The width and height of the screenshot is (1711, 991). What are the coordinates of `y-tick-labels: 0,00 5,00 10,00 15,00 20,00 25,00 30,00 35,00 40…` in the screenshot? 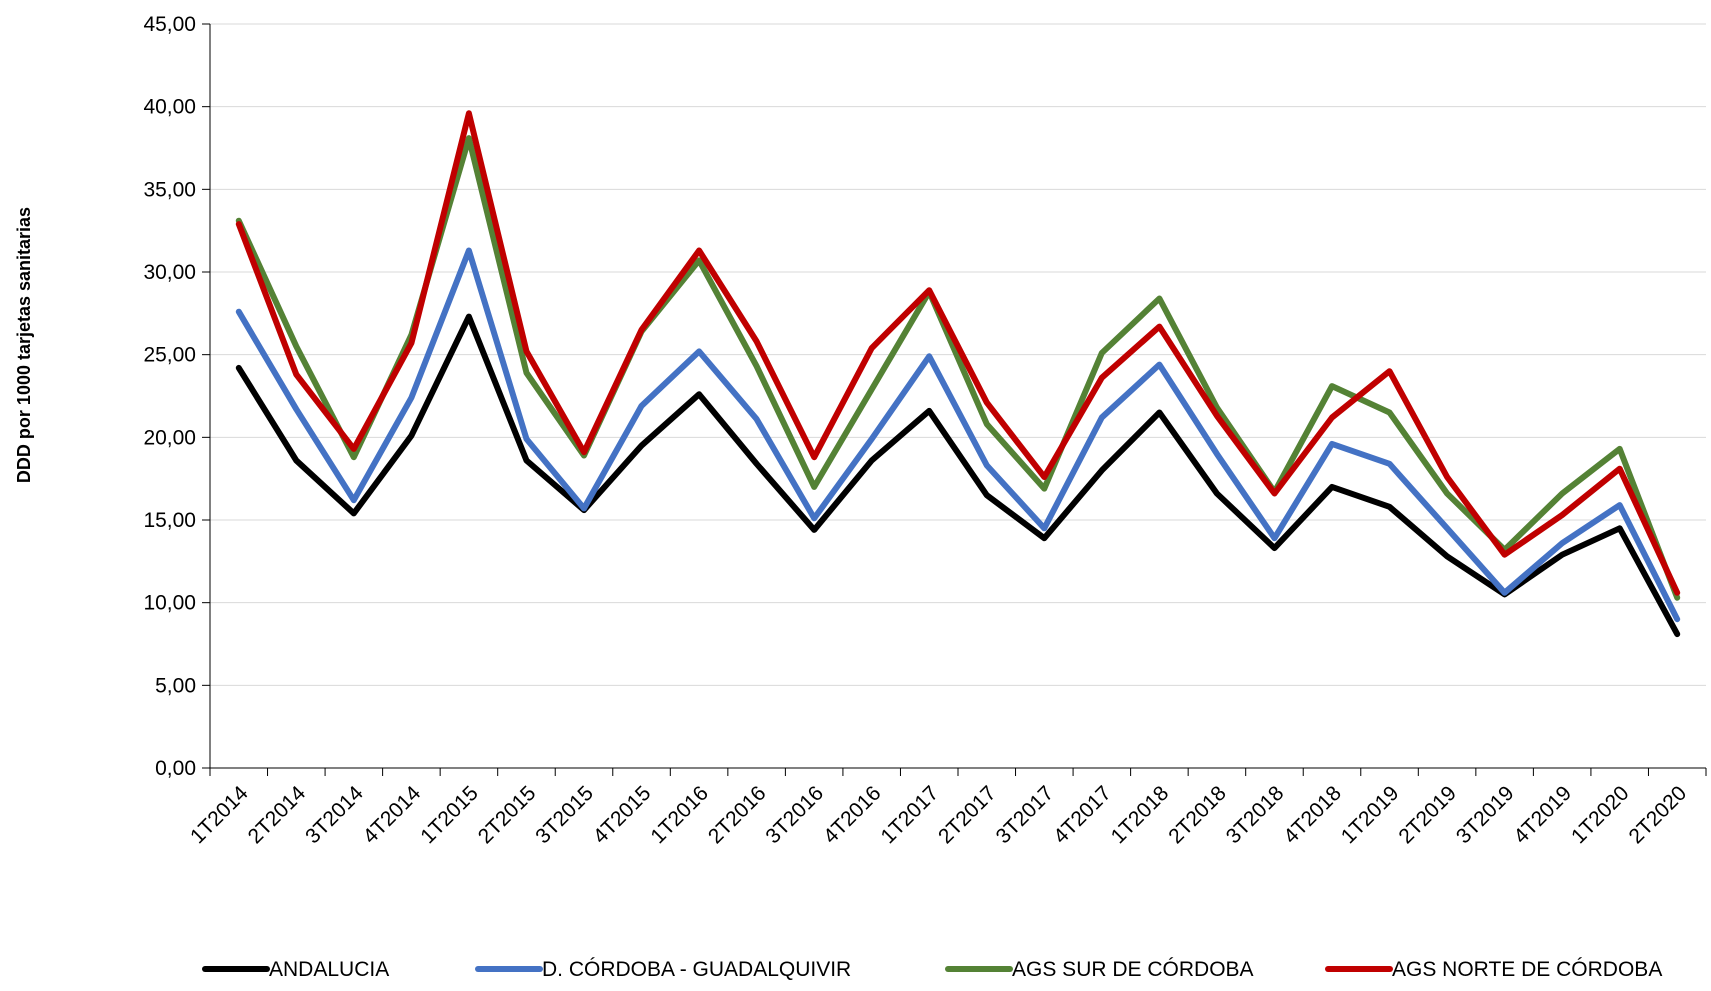 It's located at (169, 396).